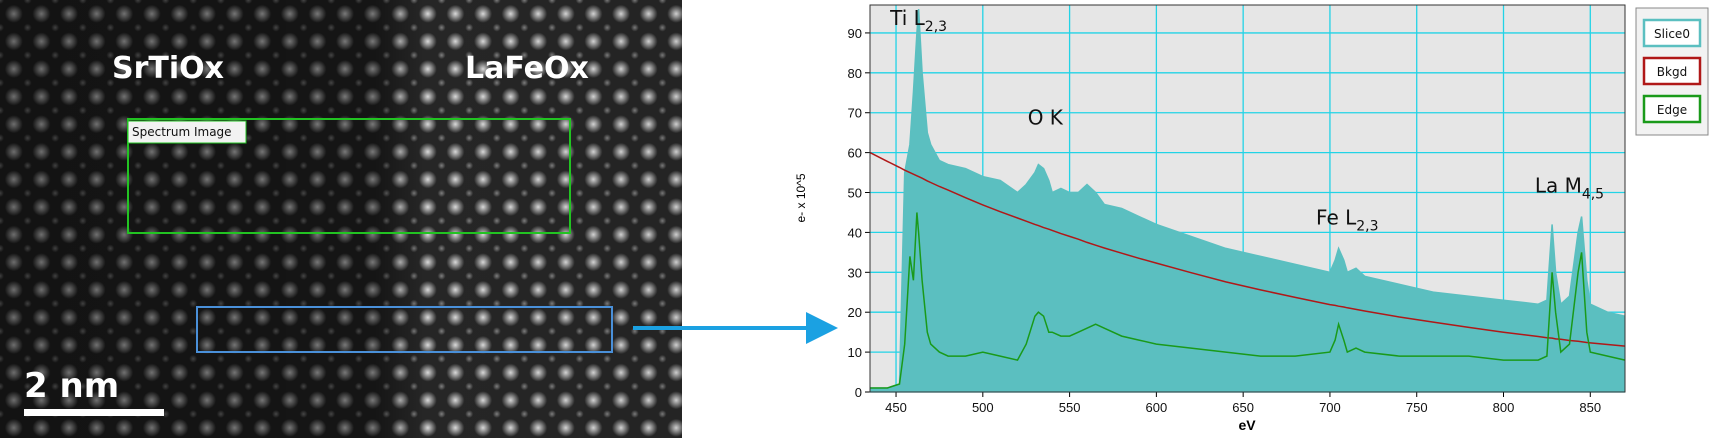 This screenshot has width=1726, height=438. What do you see at coordinates (1247, 425) in the screenshot?
I see `x-axis-label: eV` at bounding box center [1247, 425].